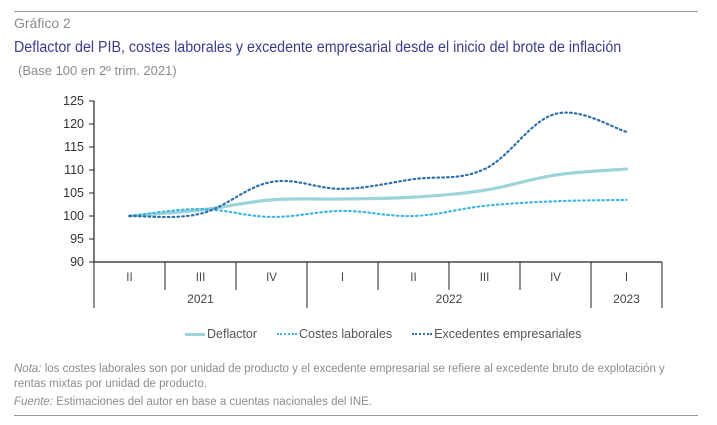 This screenshot has width=717, height=425. Describe the element at coordinates (422, 334) in the screenshot. I see `legend-swatch-excedentes` at that location.